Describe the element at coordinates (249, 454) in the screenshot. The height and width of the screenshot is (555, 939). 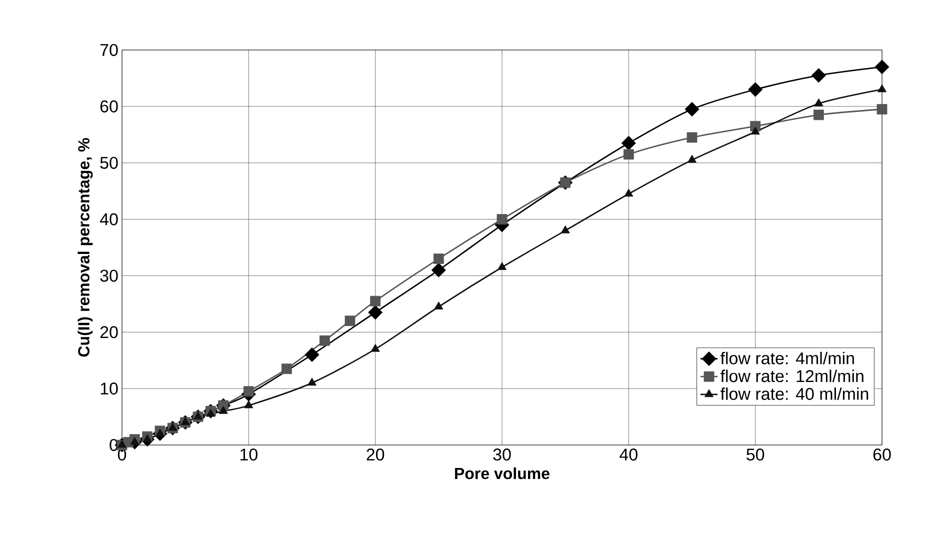
I see `x-tick-label: 10` at that location.